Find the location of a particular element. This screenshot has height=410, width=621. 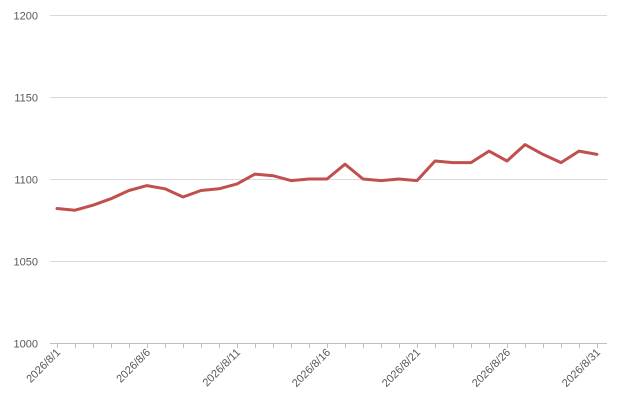

series-line is located at coordinates (327, 177).